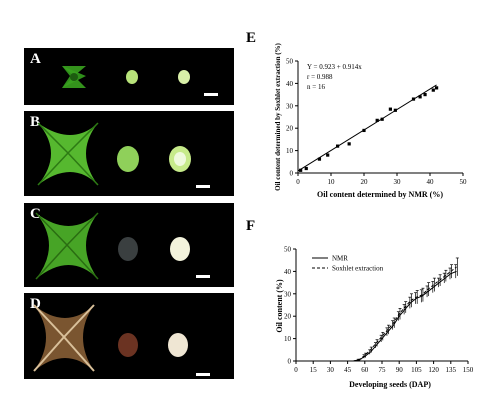  Describe the element at coordinates (288, 272) in the screenshot. I see `chart-f-y-tick-label: 40` at that location.